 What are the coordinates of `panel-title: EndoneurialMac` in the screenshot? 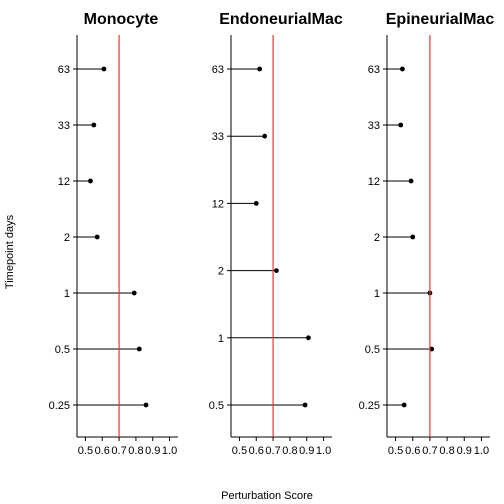 It's located at (281, 19).